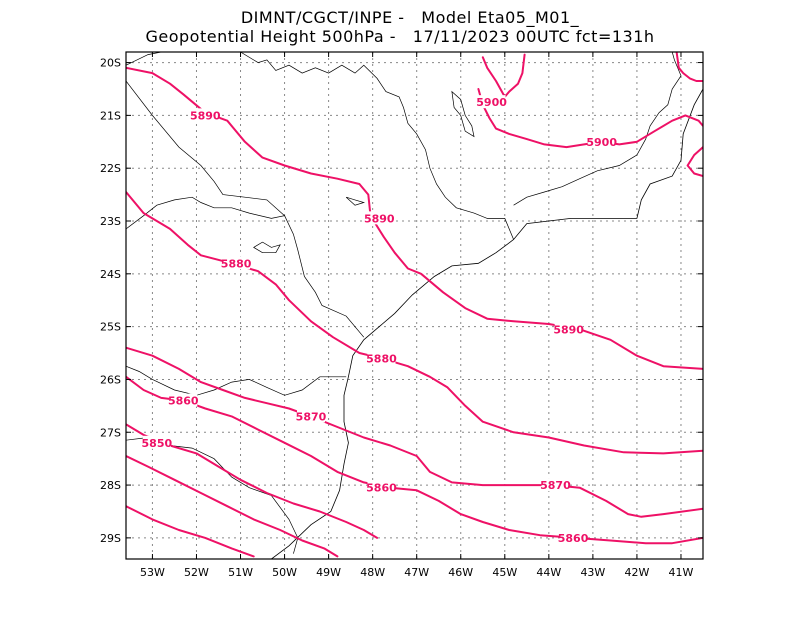  What do you see at coordinates (110, 379) in the screenshot?
I see `lat-tick-label: 26S` at bounding box center [110, 379].